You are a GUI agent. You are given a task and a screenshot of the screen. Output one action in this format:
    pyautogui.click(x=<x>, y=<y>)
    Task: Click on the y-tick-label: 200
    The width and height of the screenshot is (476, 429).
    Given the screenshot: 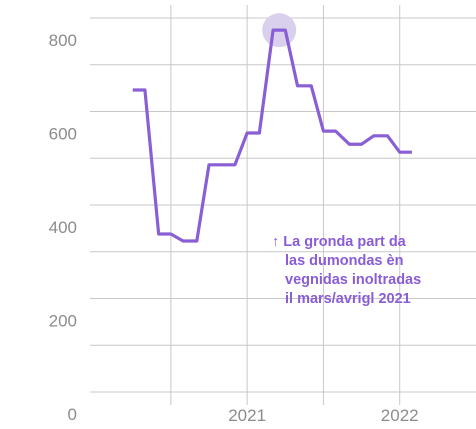 What is the action you would take?
    pyautogui.click(x=63, y=321)
    